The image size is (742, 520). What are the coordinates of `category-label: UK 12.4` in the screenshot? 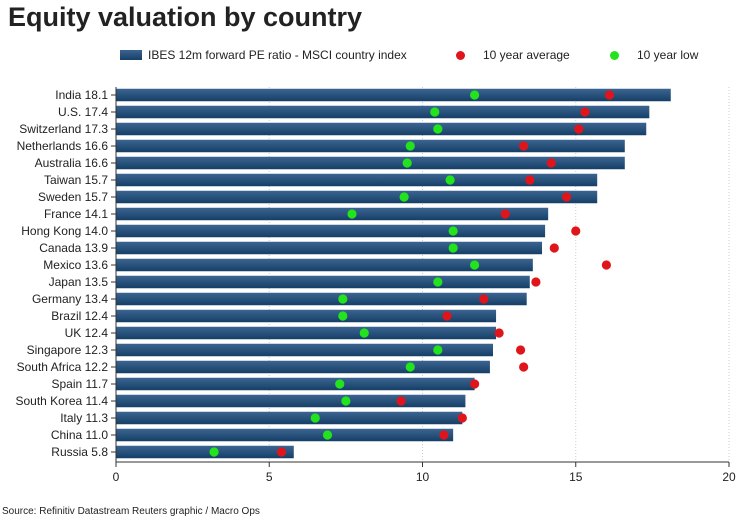 It's located at (87, 333).